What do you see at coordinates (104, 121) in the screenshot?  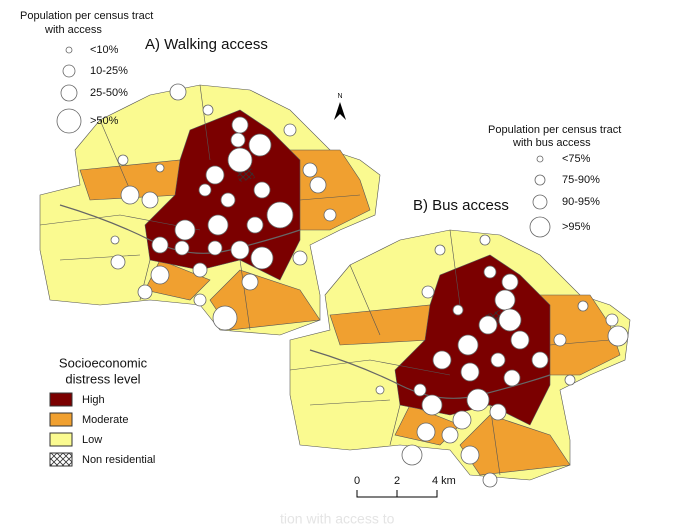 I see `legend-label: >50%` at bounding box center [104, 121].